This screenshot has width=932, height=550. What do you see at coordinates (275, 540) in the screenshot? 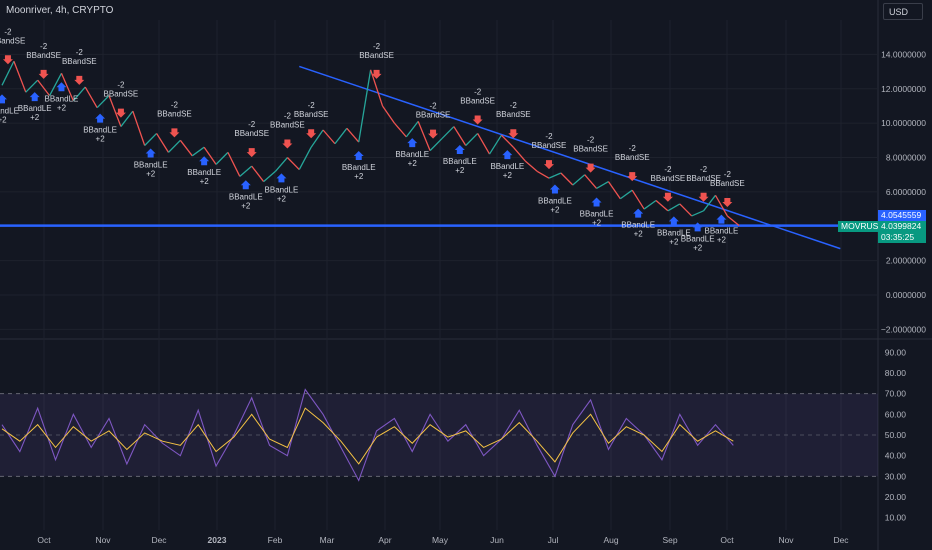
I see `time-tick-label: Feb` at bounding box center [275, 540].